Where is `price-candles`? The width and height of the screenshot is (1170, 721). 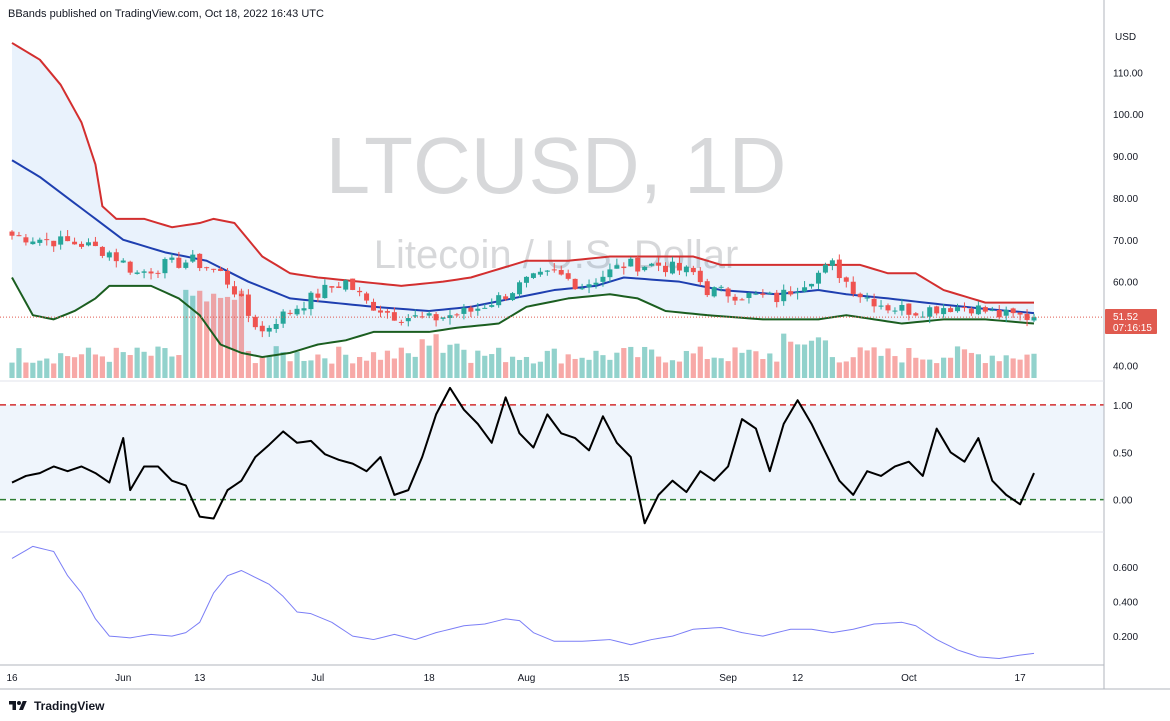
price-candles is located at coordinates (552, 284).